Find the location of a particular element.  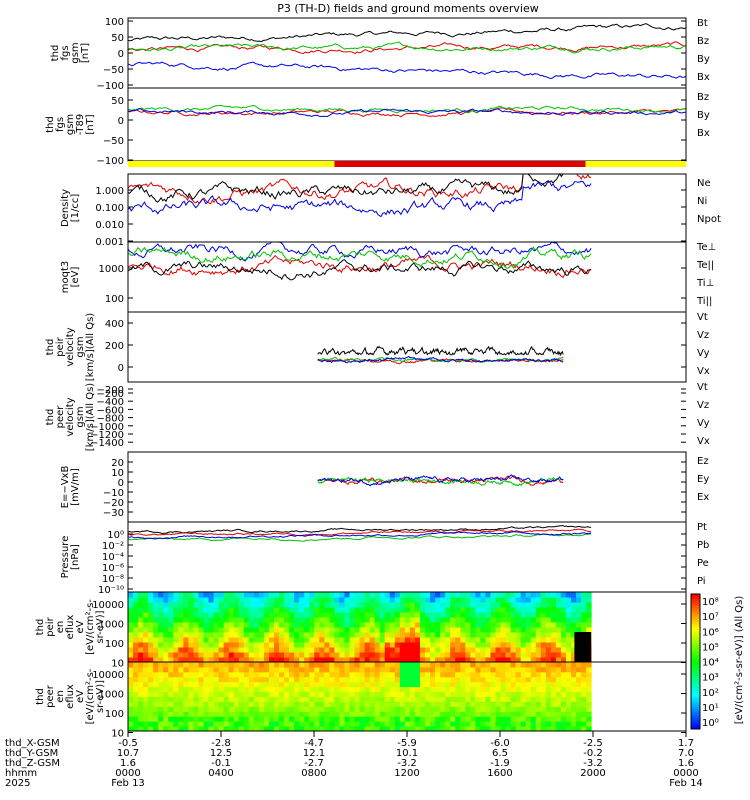

ytick-label: 50 is located at coordinates (117, 38).